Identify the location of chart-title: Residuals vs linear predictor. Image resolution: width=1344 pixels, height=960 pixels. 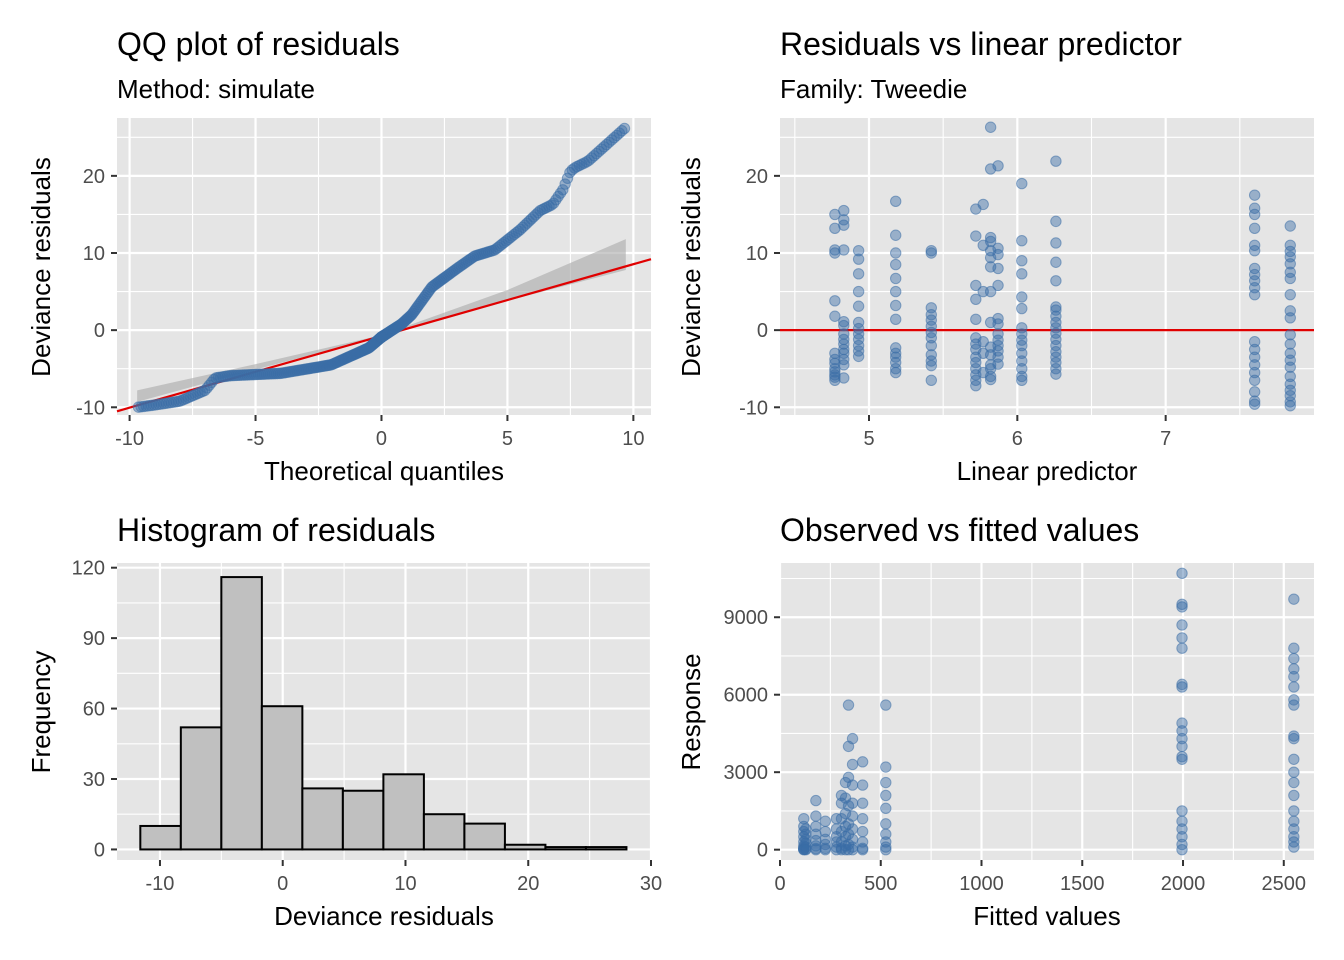
(981, 44).